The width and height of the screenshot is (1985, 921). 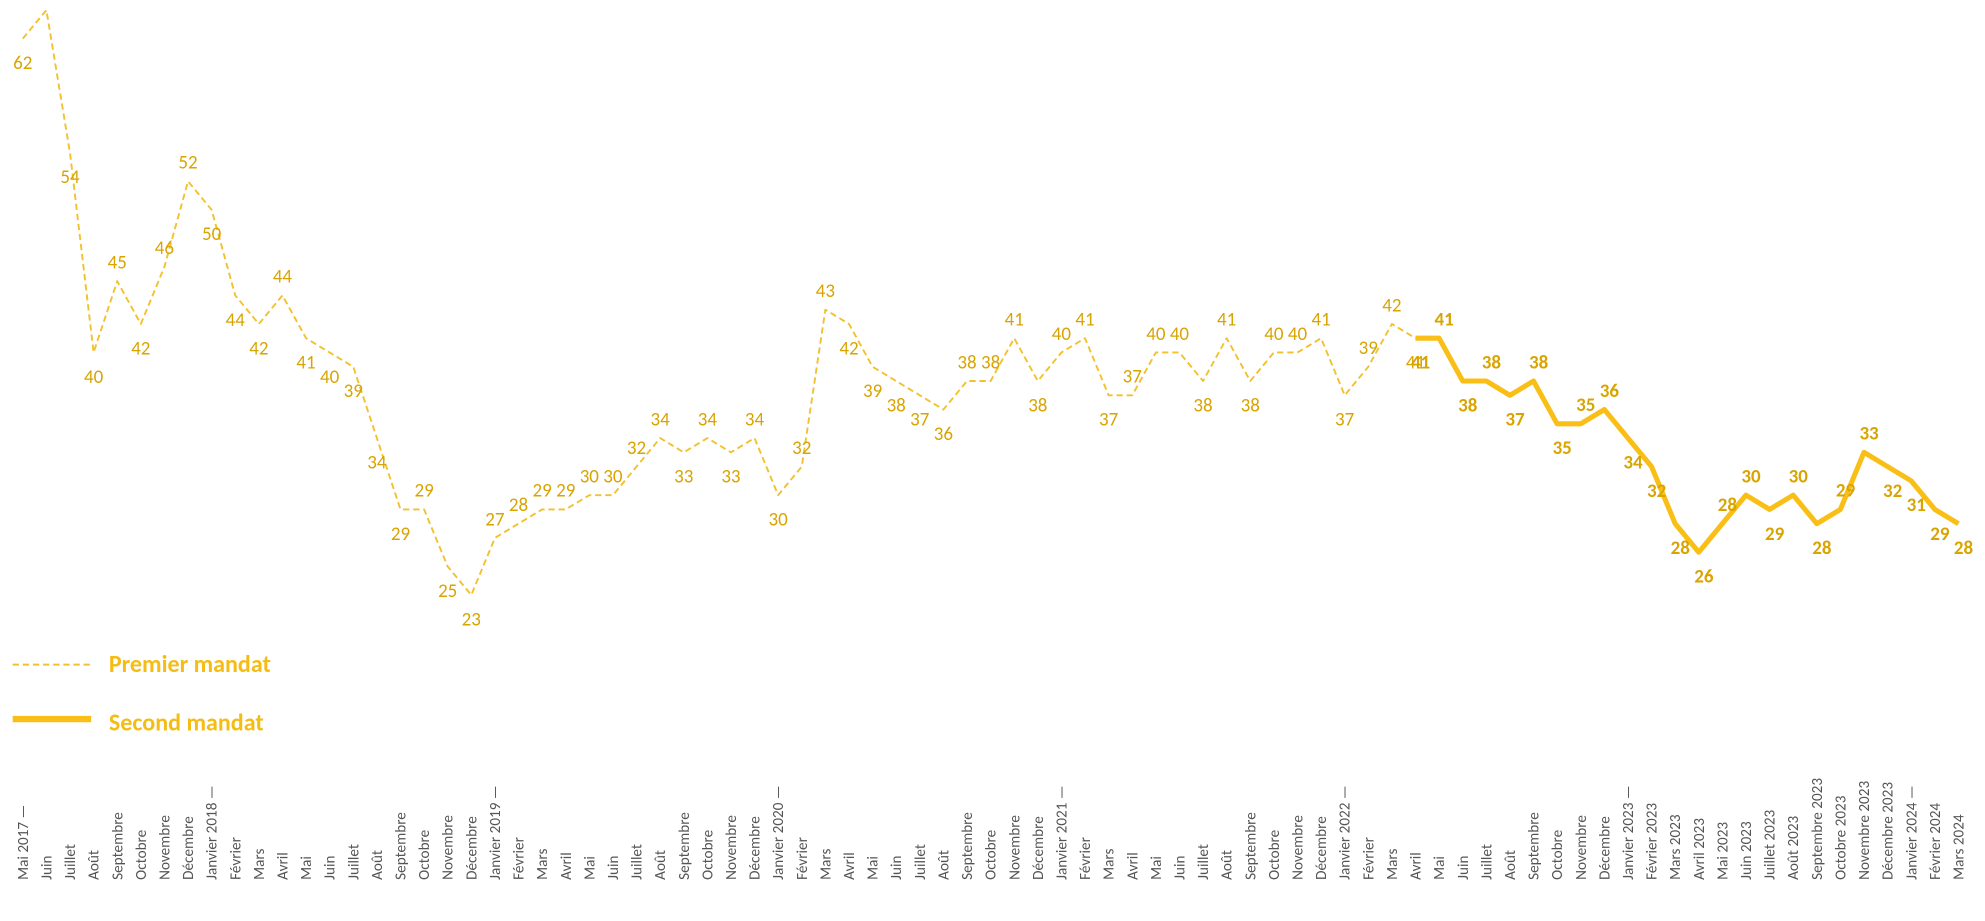 What do you see at coordinates (1889, 831) in the screenshot?
I see `x-tick-label: Décembre 2023` at bounding box center [1889, 831].